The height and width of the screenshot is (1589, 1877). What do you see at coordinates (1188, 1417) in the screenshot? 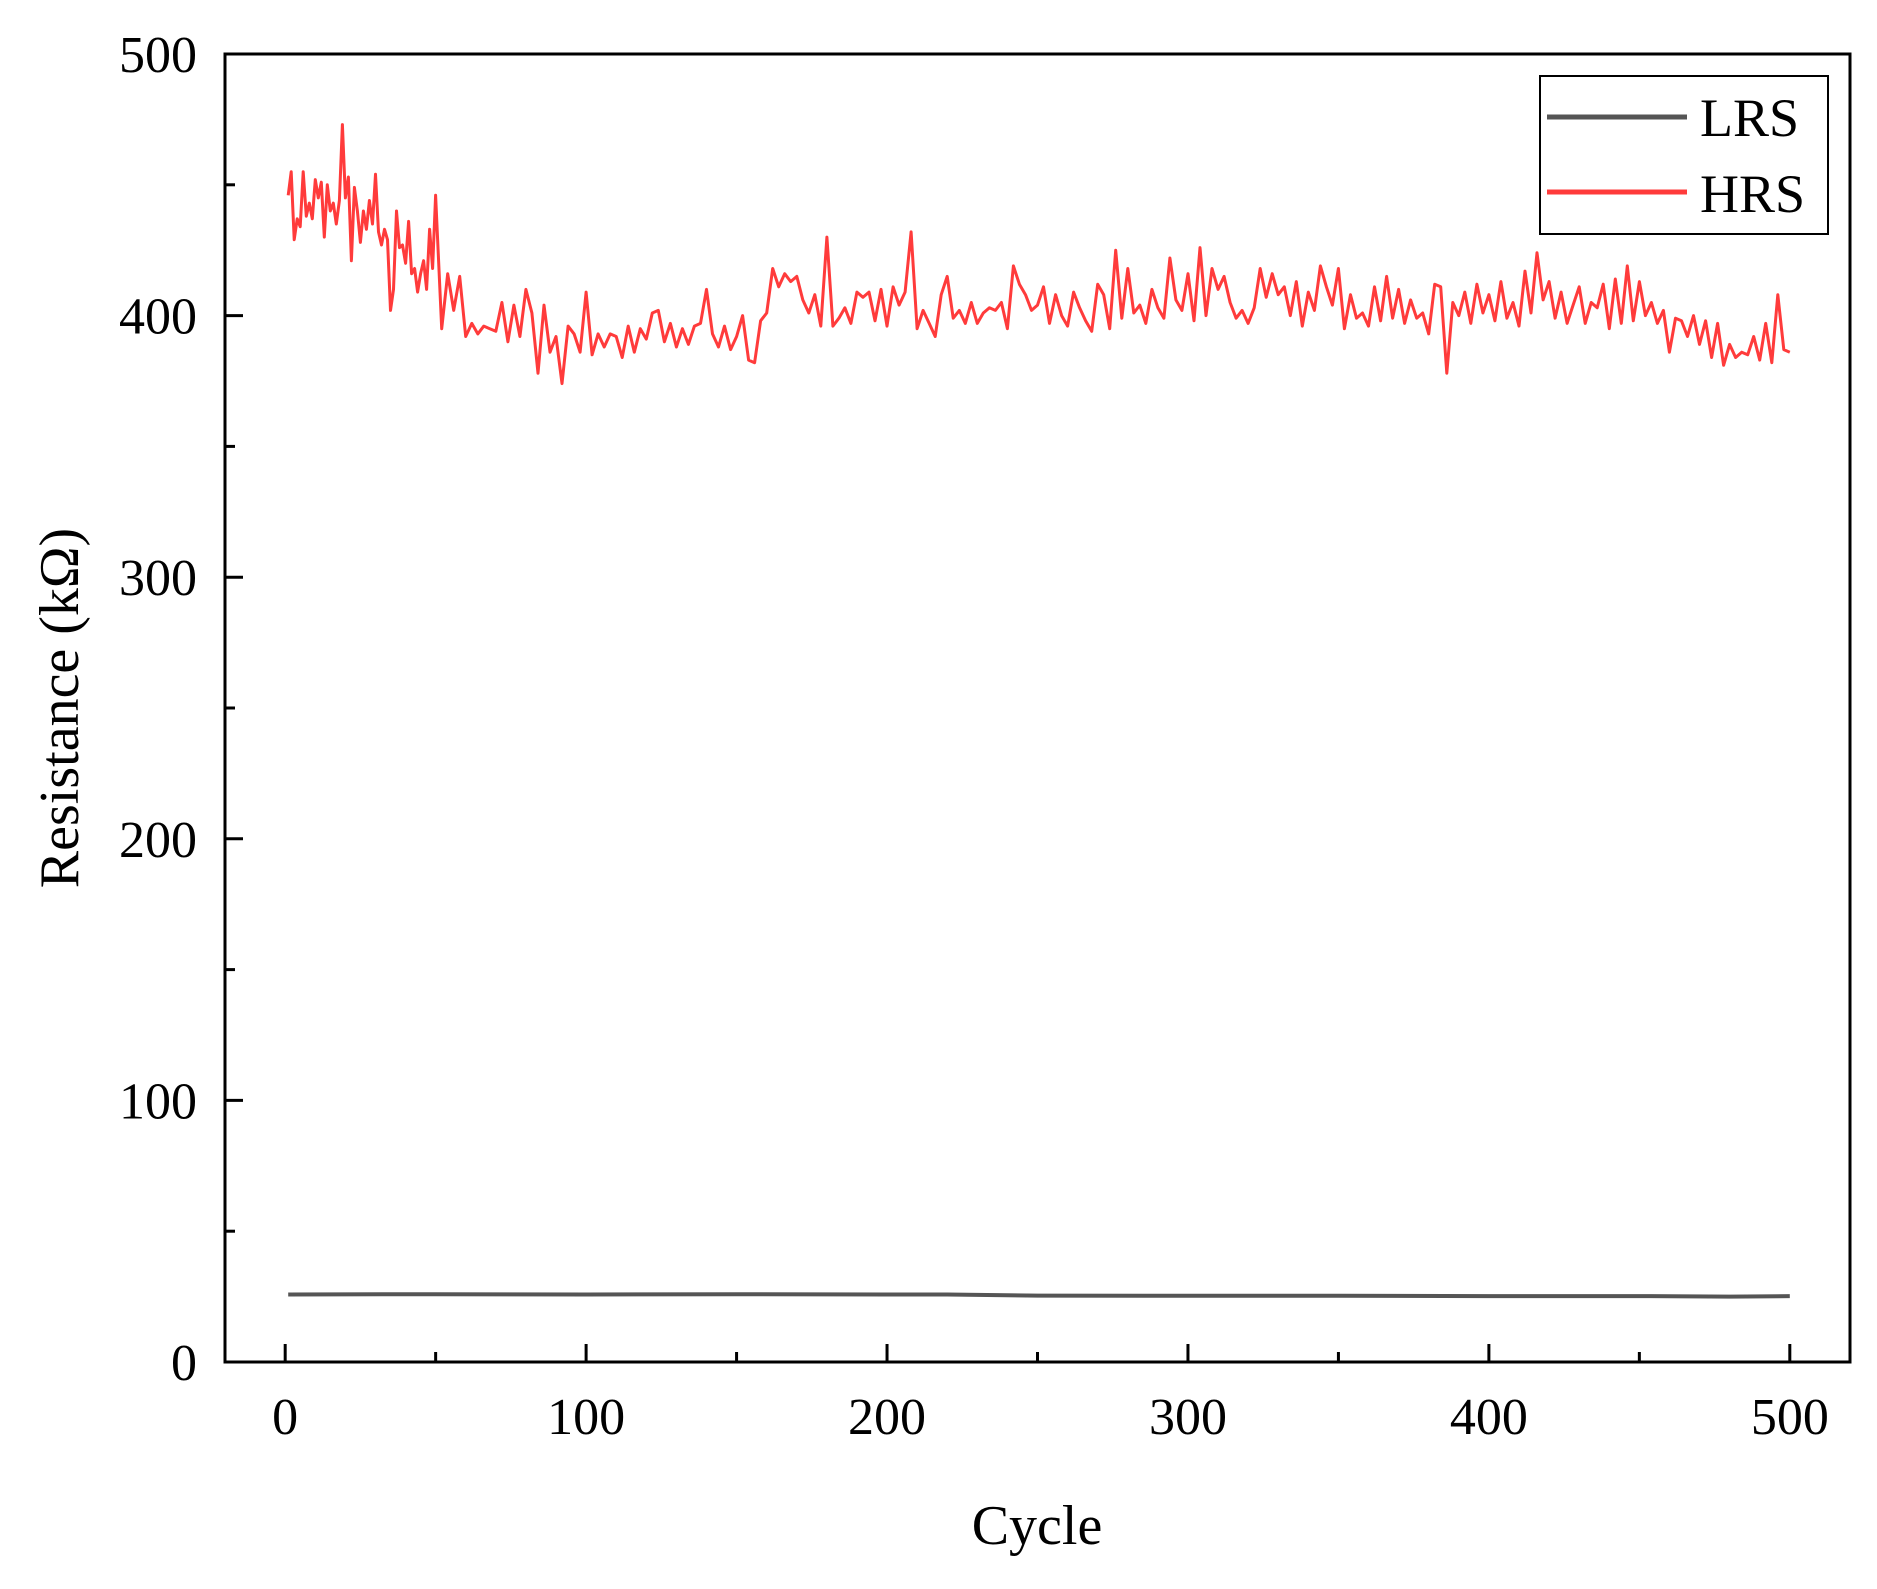
I see `x-tick-label-300: 300` at bounding box center [1188, 1417].